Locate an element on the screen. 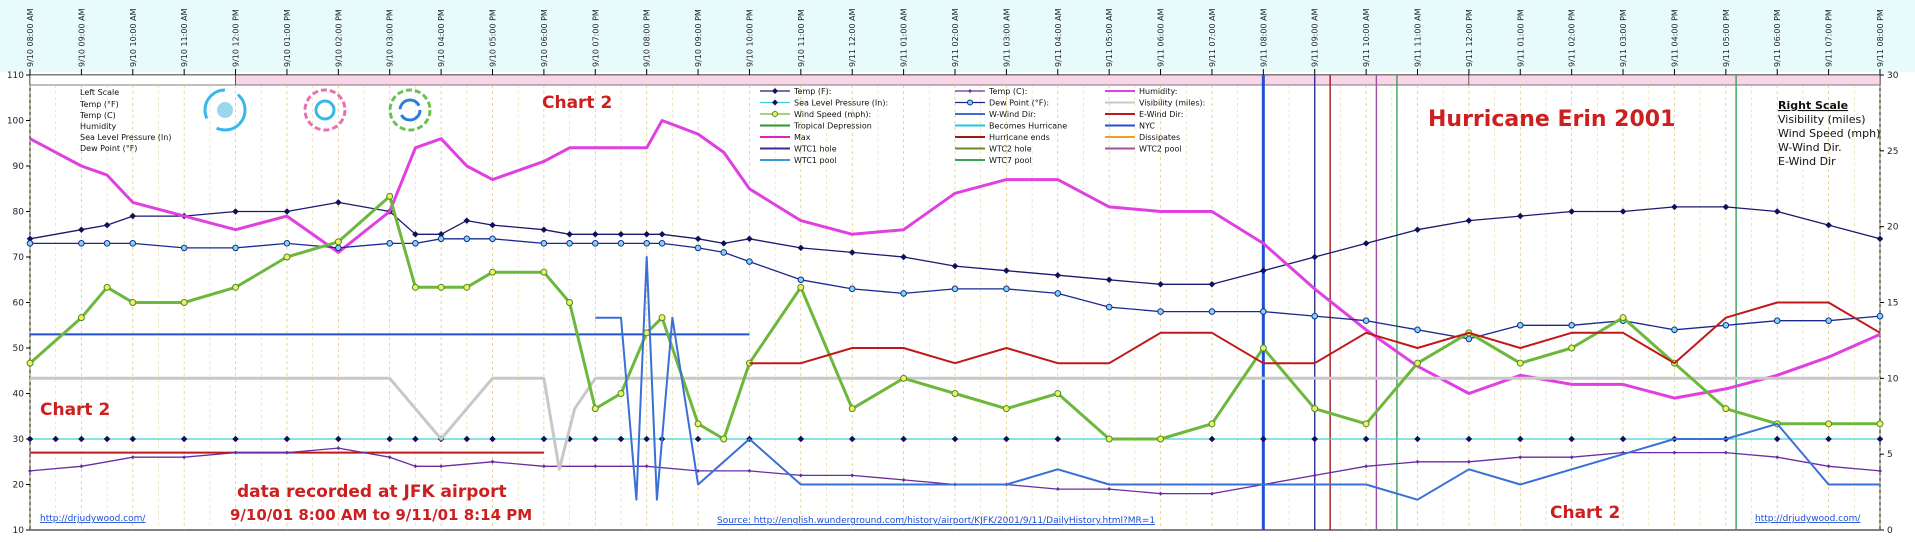 The image size is (1915, 542). x-tick-label: 9/11 08:00 PM is located at coordinates (1880, 38).